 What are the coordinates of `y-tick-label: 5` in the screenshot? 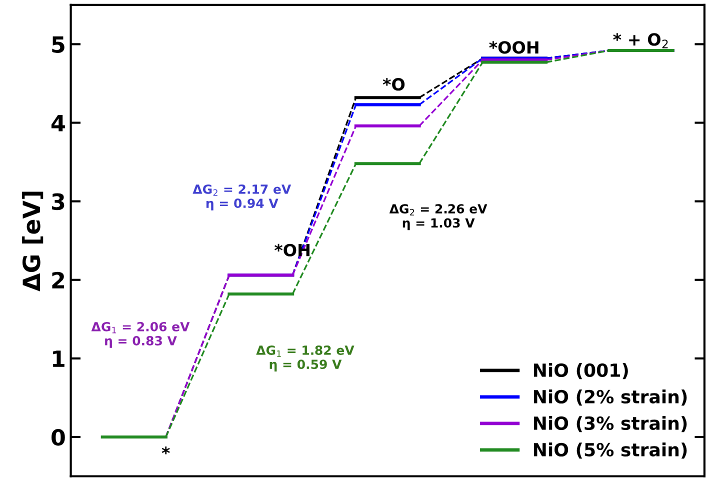 It's located at (58, 44).